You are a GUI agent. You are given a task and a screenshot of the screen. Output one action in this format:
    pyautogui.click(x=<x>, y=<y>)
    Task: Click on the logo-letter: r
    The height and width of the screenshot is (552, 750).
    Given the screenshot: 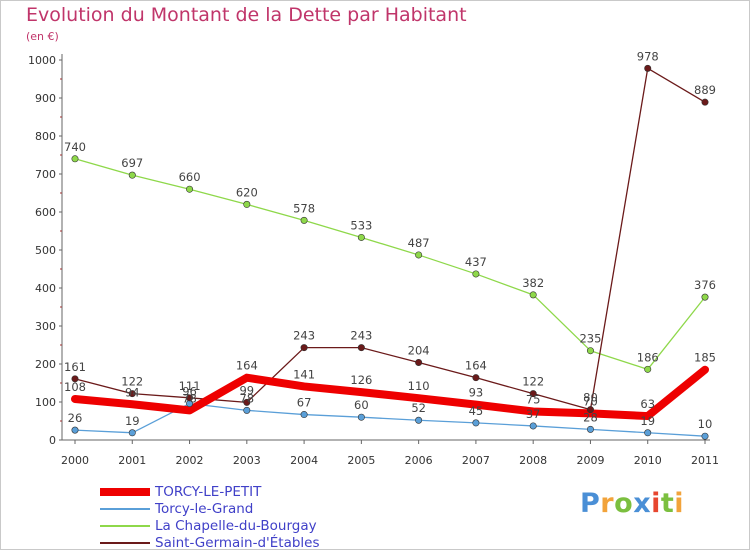 What is the action you would take?
    pyautogui.click(x=607, y=503)
    